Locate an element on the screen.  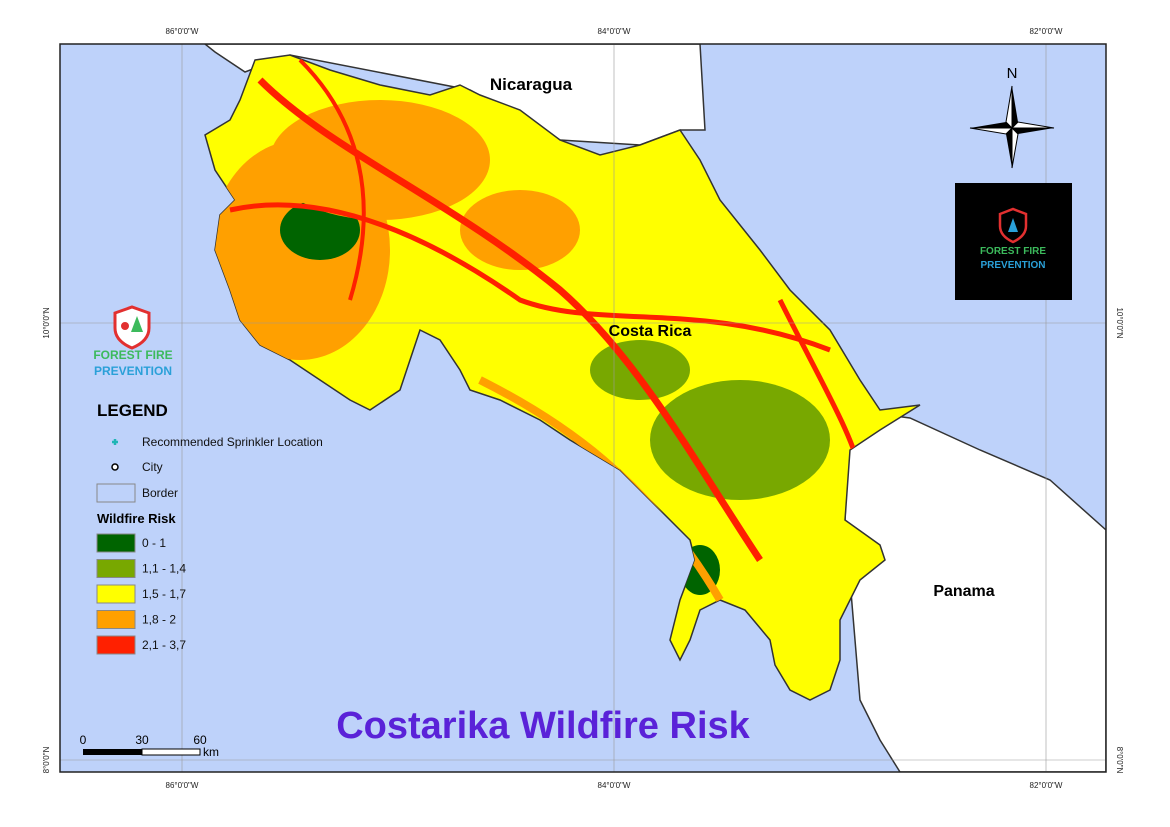
country-label: Nicaragua is located at coordinates (531, 84).